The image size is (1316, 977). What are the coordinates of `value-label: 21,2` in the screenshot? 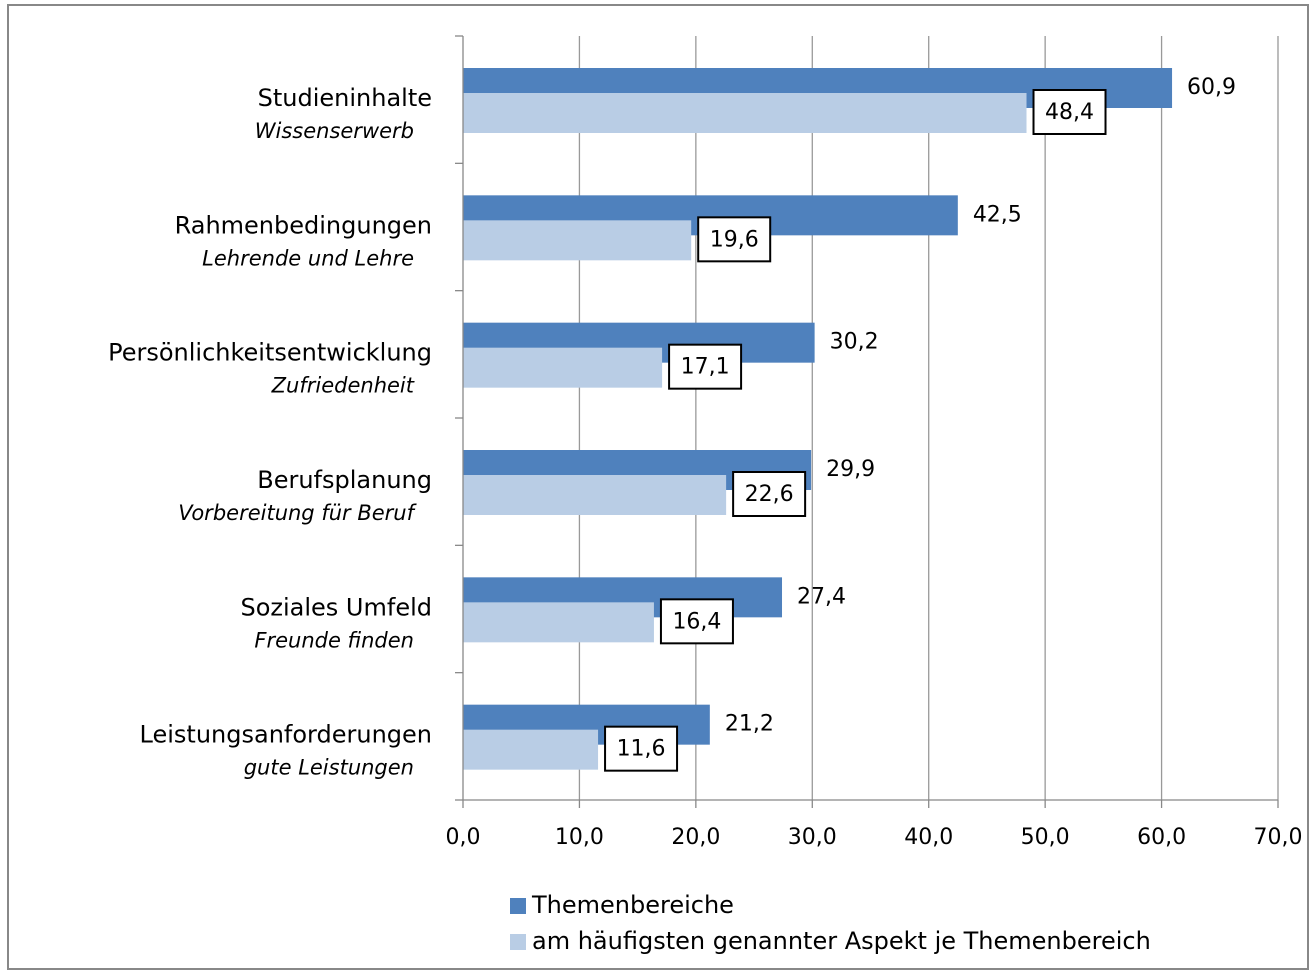 It's located at (749, 724).